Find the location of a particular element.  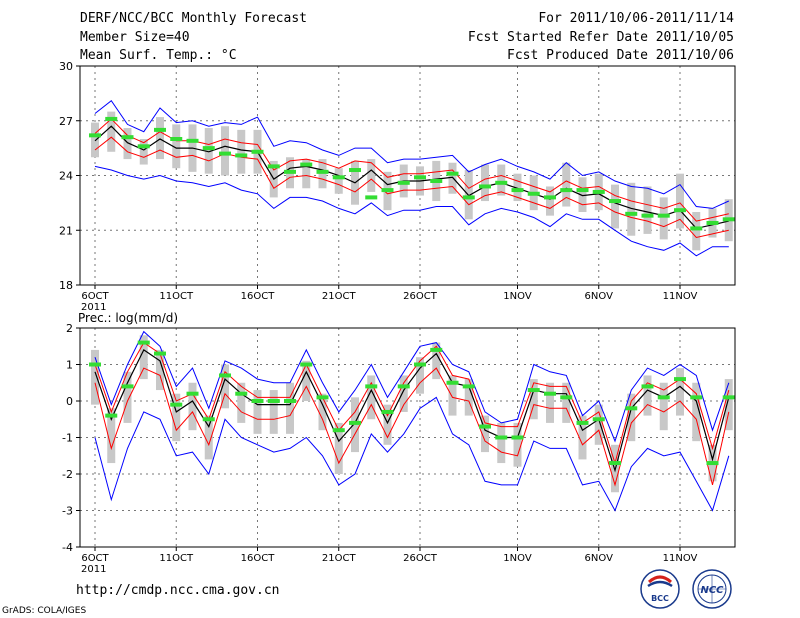

series-minus-std-line is located at coordinates (411, 187).